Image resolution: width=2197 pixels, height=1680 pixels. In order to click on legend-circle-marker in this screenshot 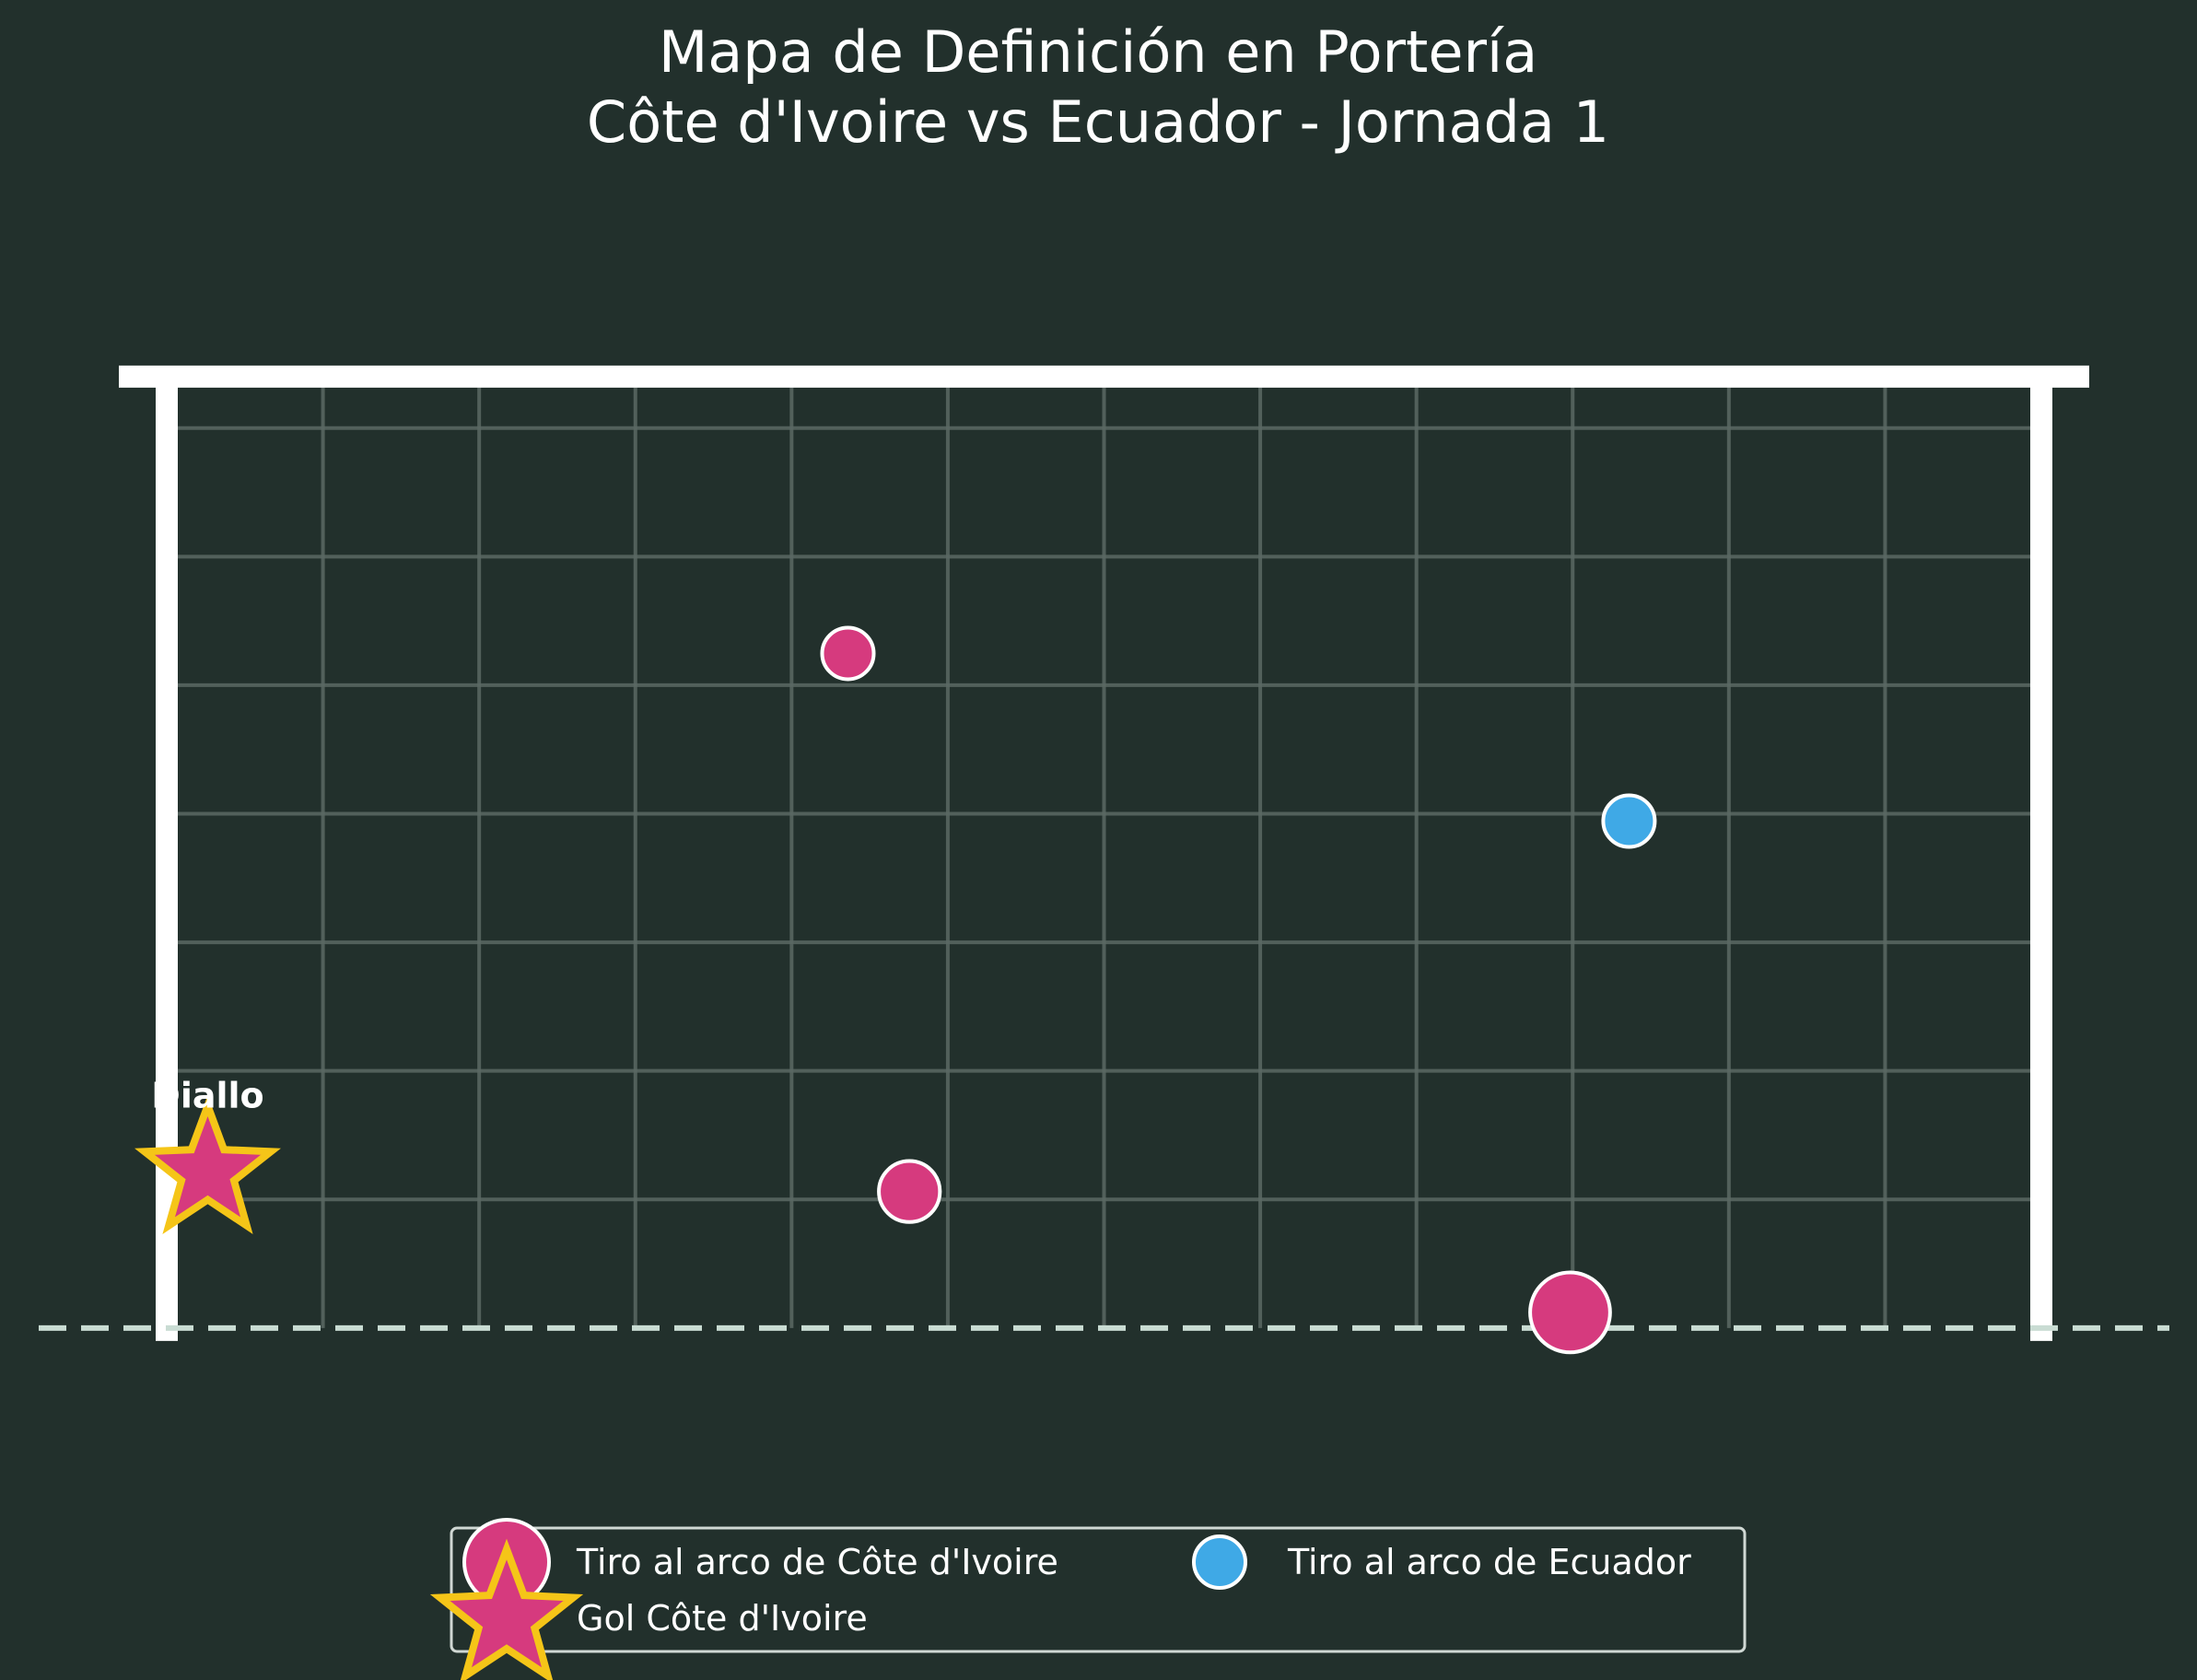, I will do `click(1219, 1562)`.